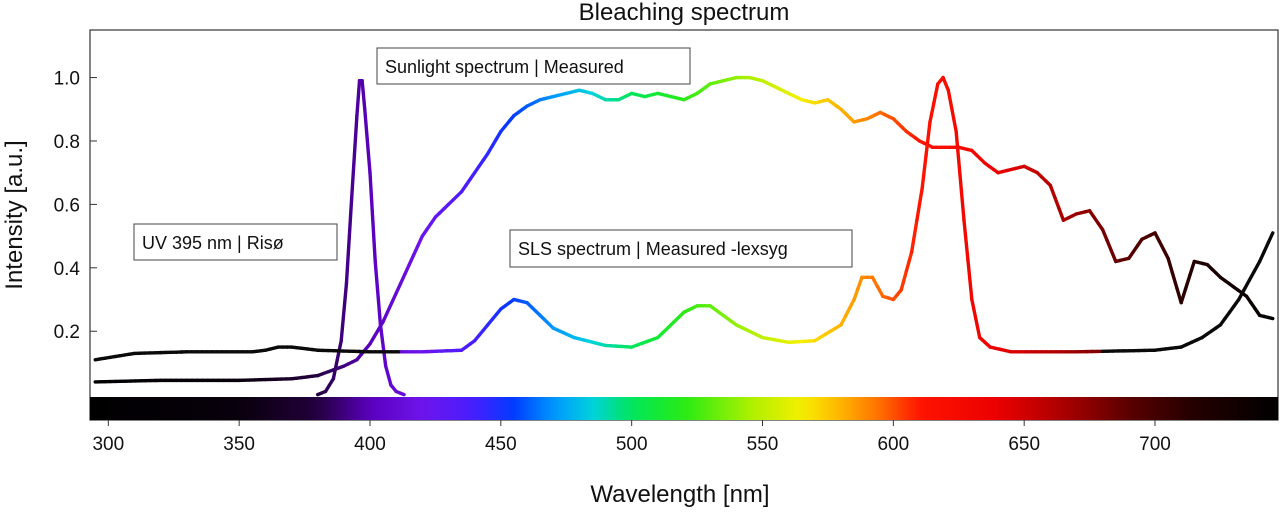 Image resolution: width=1280 pixels, height=514 pixels. I want to click on sunlight-annotation-box, so click(533, 66).